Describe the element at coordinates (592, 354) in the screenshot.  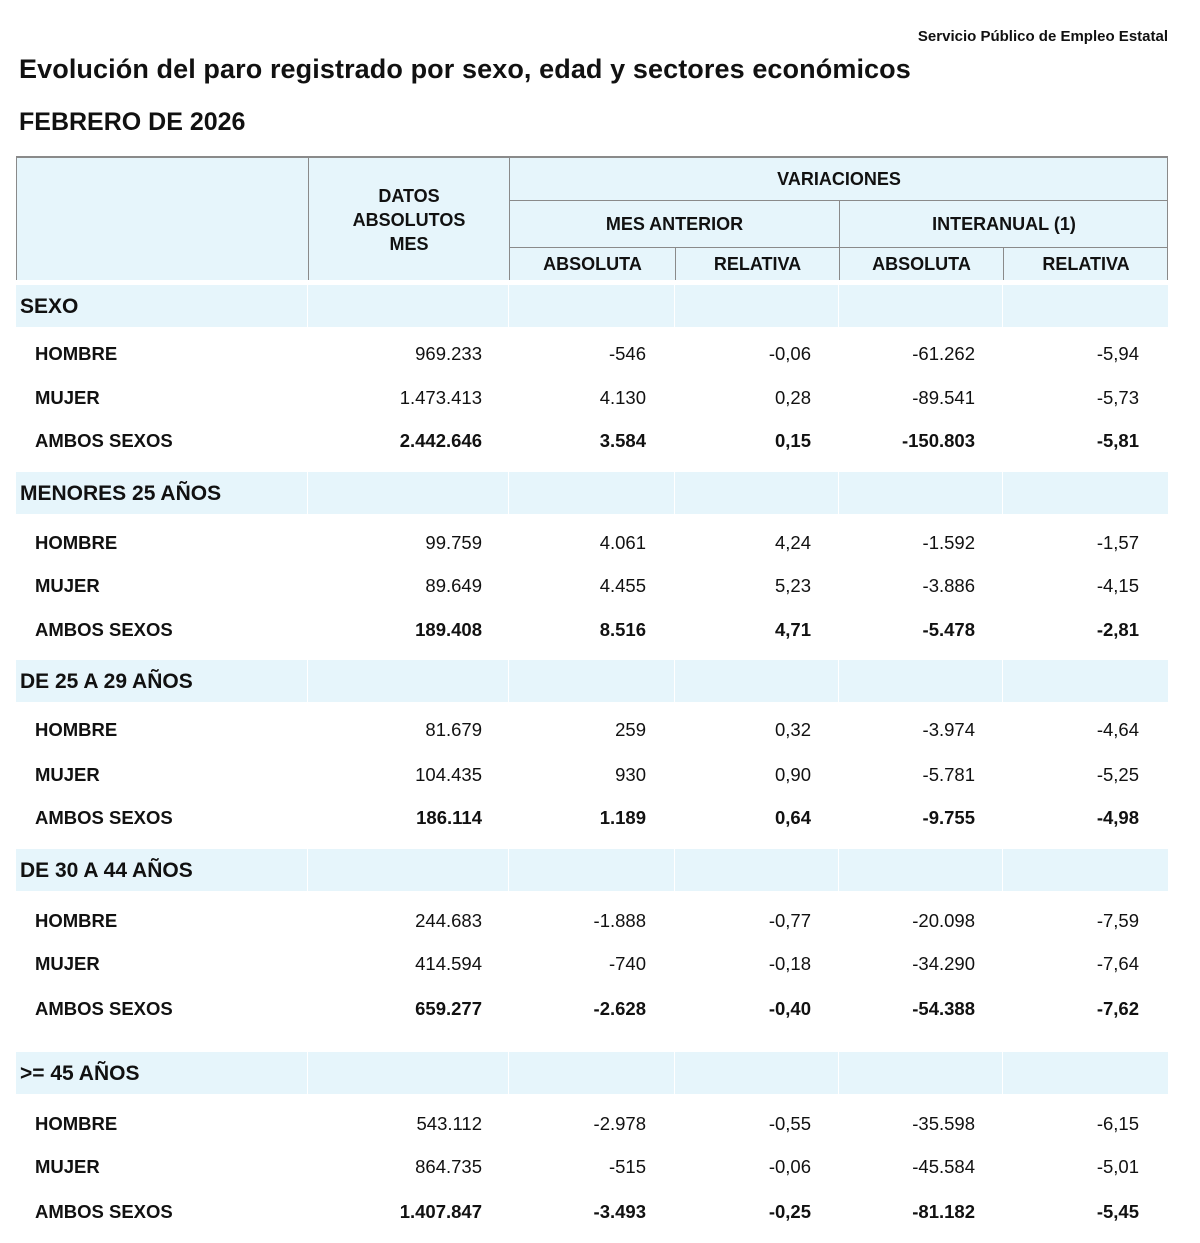
I see `table-row: HOMBRE 969.233 -546 -0,06 -61.262 -5,94` at that location.